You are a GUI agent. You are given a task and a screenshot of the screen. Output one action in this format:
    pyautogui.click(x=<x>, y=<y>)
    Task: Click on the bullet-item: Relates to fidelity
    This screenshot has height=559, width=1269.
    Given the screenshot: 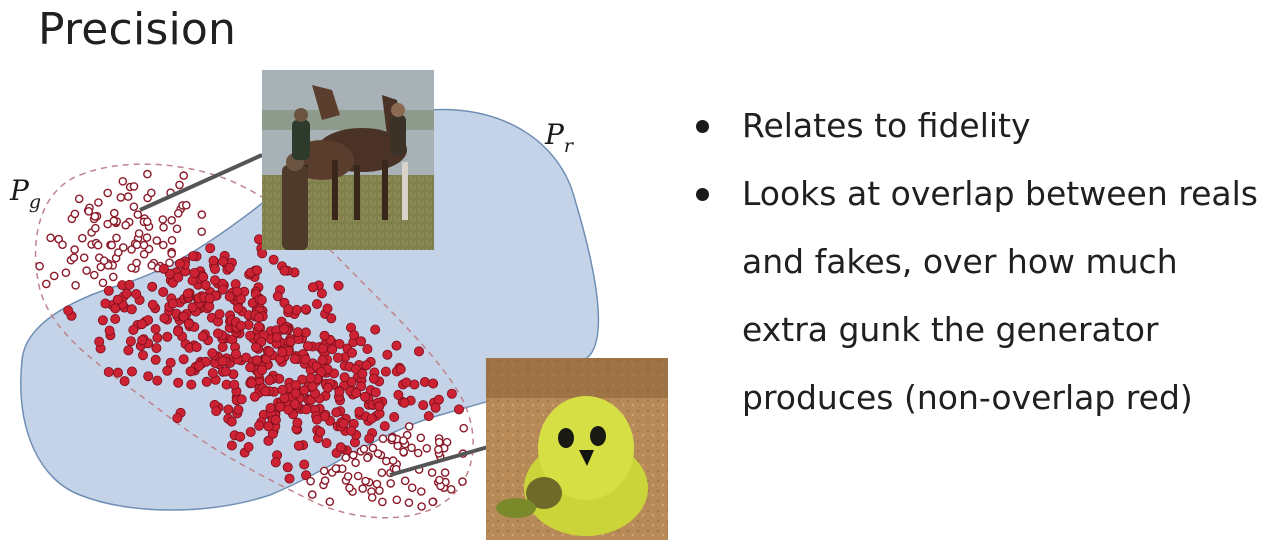 What is the action you would take?
    pyautogui.click(x=975, y=126)
    